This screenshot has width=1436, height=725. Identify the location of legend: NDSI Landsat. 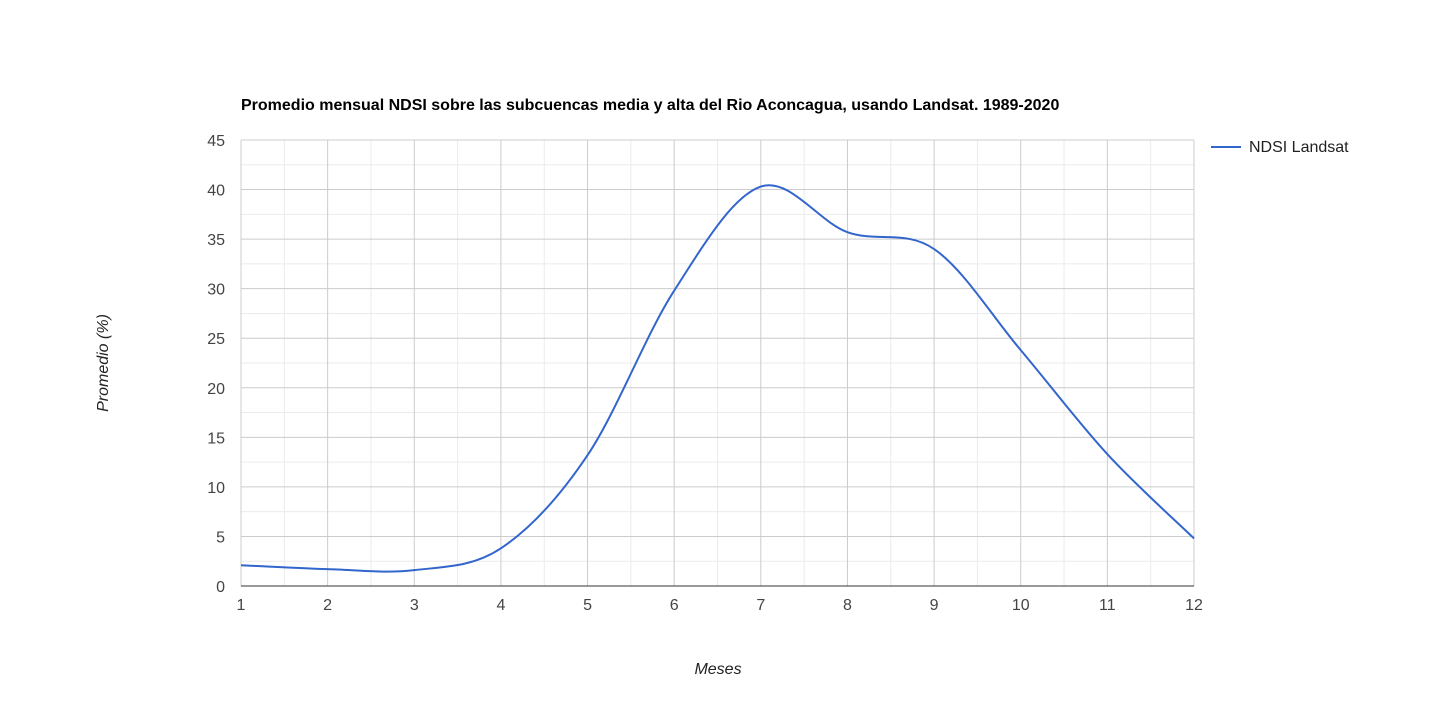
(1280, 147).